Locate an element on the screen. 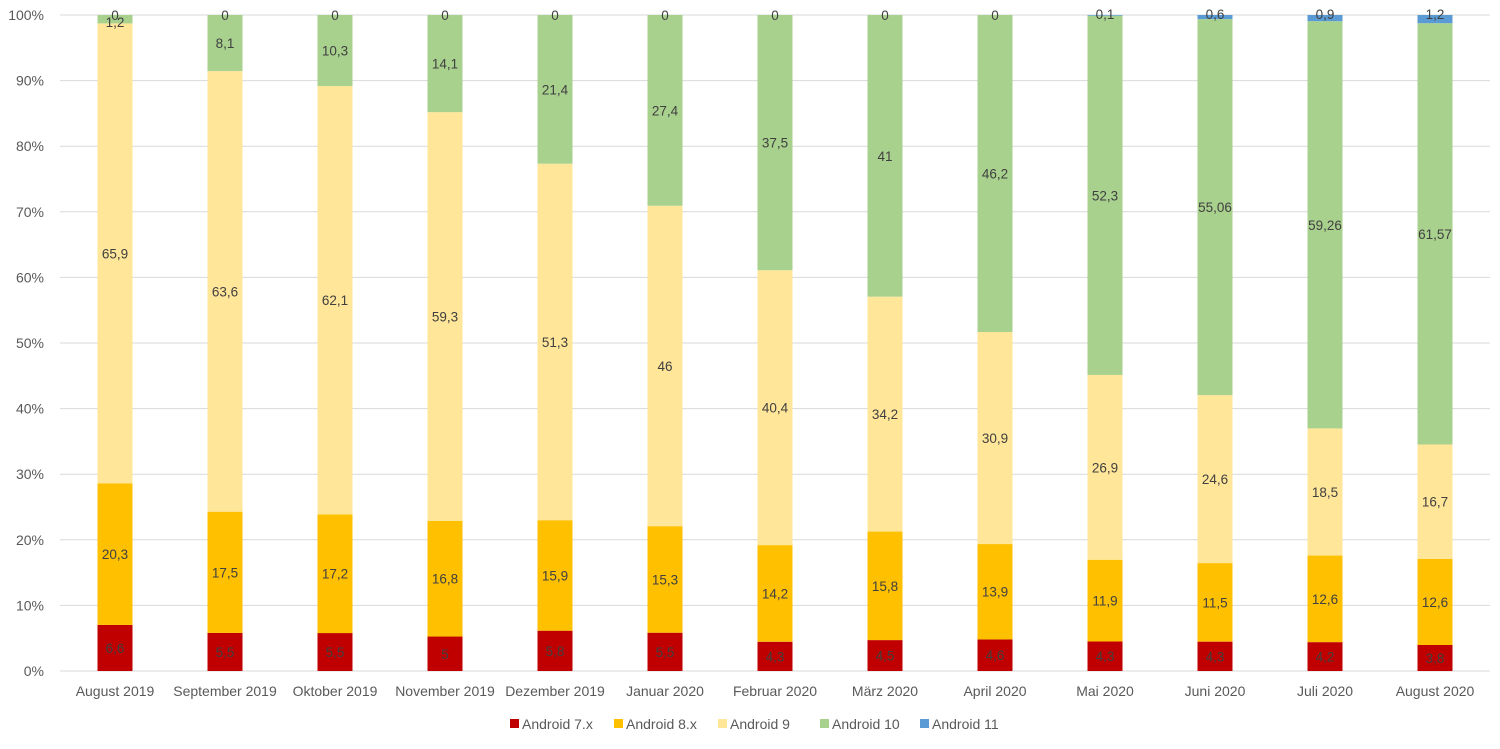 This screenshot has height=749, width=1500. data-label: 51,3 is located at coordinates (555, 342).